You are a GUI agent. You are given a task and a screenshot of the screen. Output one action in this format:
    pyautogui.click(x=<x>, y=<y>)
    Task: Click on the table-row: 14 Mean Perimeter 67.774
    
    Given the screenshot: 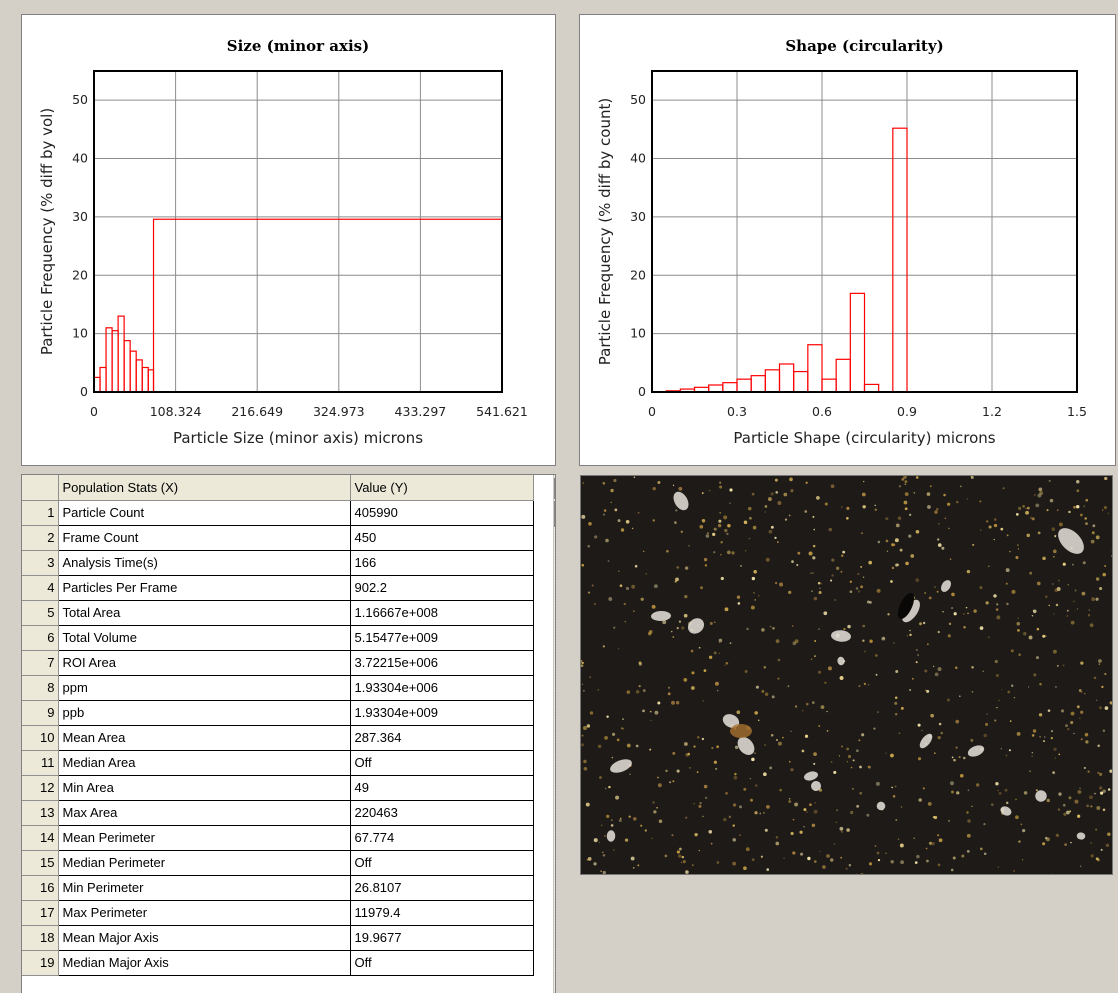 What is the action you would take?
    pyautogui.click(x=278, y=838)
    